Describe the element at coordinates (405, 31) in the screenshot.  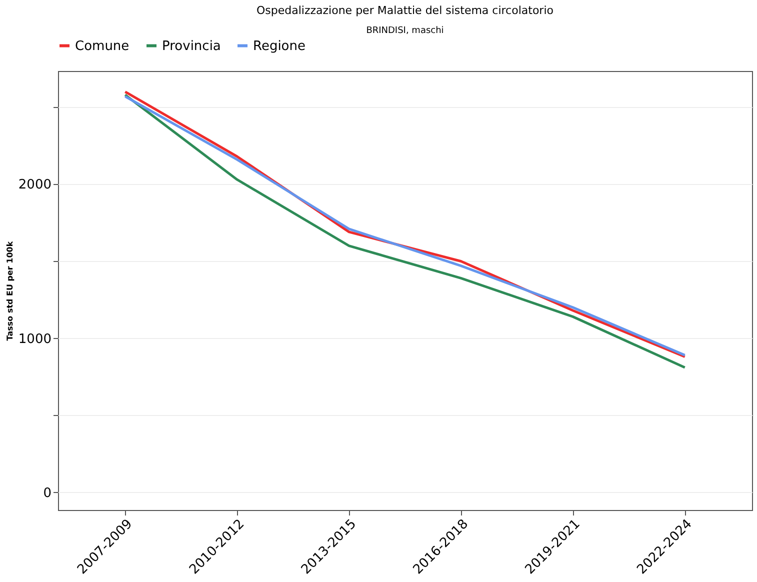
I see `chart-subtitle: BRINDISI, maschi` at that location.